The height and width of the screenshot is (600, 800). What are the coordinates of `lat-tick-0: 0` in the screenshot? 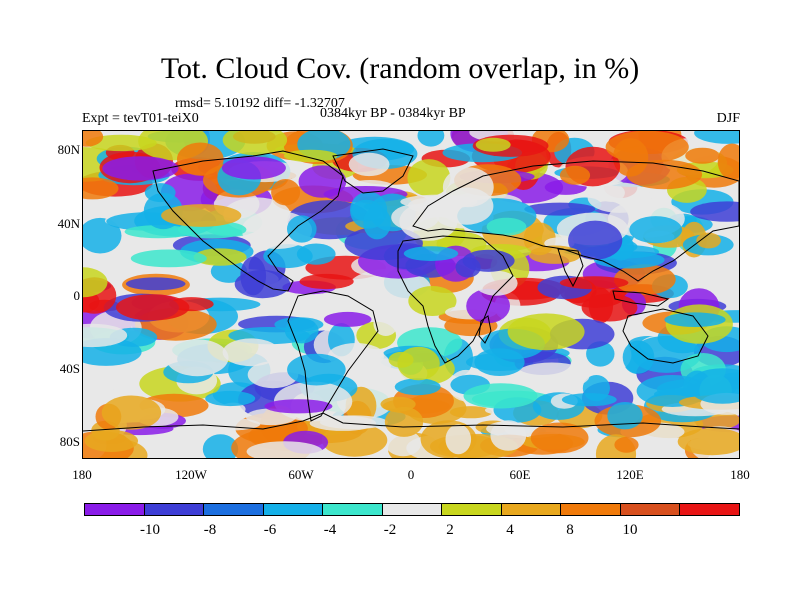 It's located at (77, 295).